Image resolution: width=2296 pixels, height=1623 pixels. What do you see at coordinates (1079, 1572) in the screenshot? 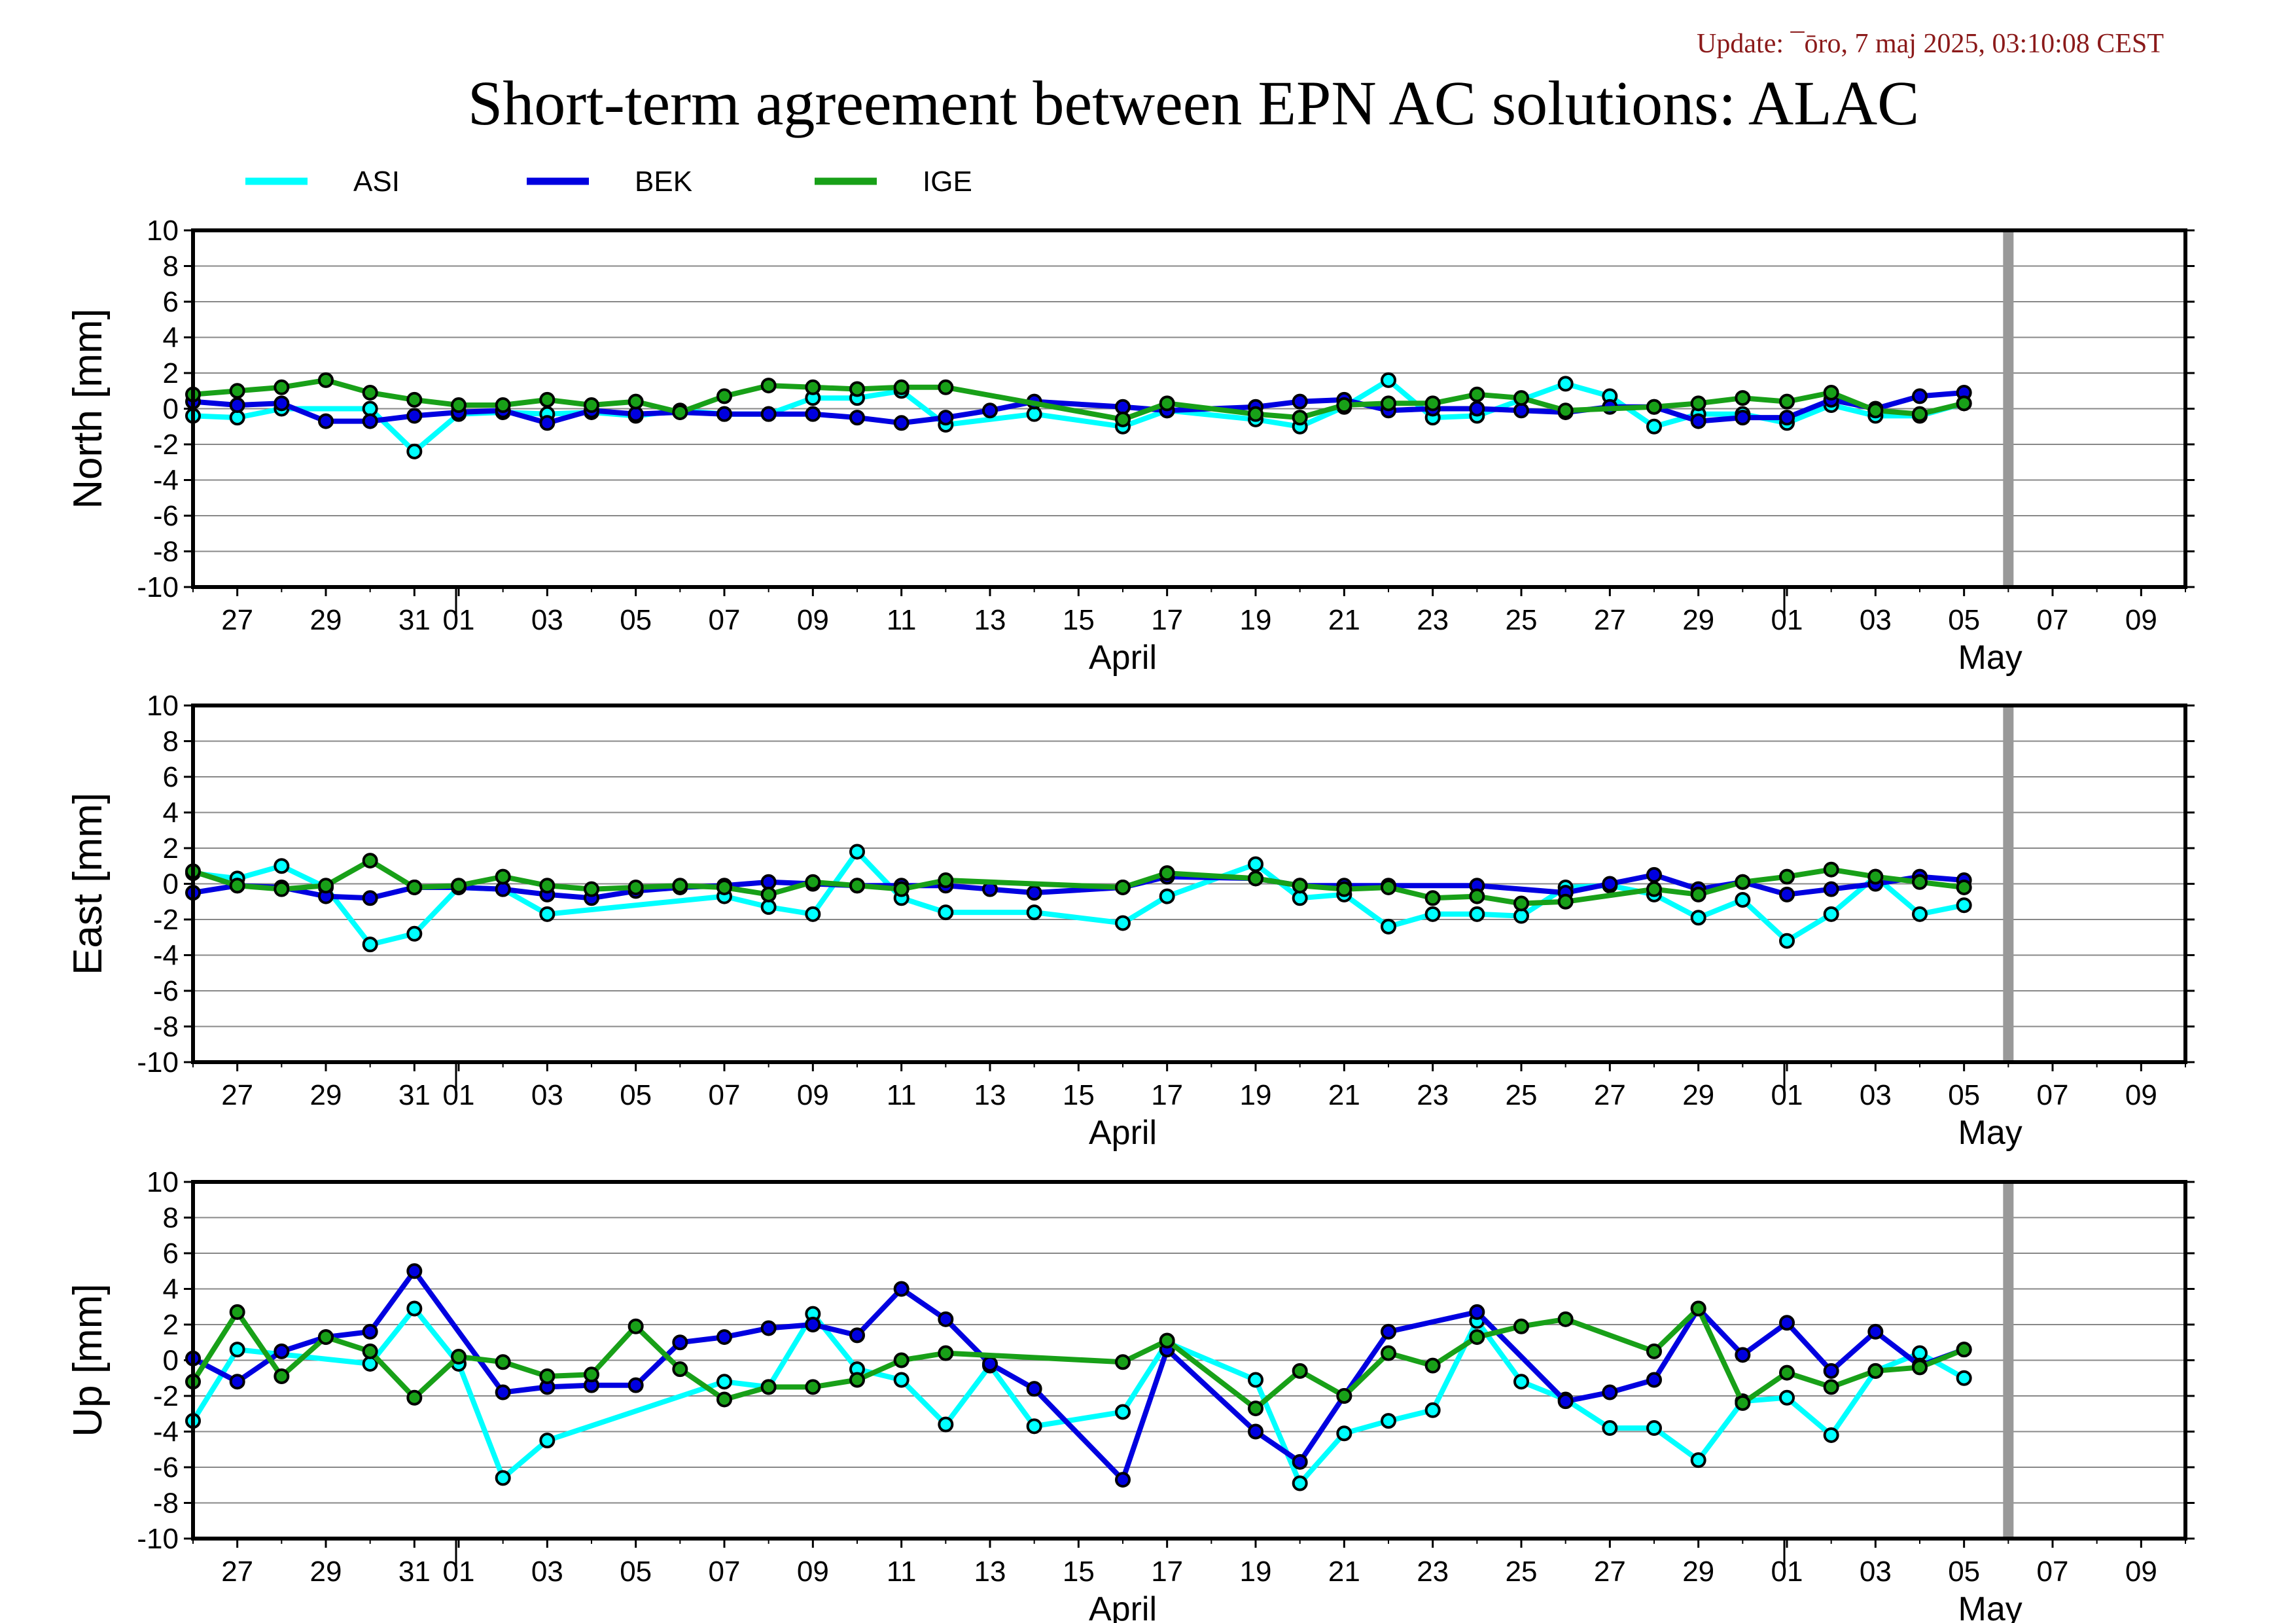
I see `x-tick-label: 15` at bounding box center [1079, 1572].